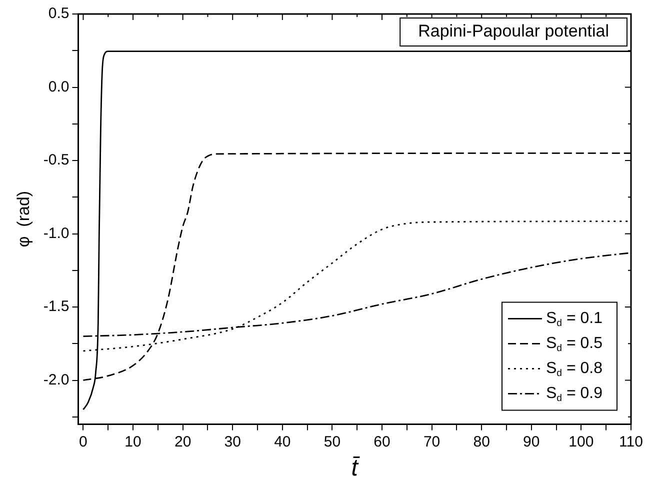 The image size is (647, 487). What do you see at coordinates (83, 441) in the screenshot?
I see `x-tick-label: 0` at bounding box center [83, 441].